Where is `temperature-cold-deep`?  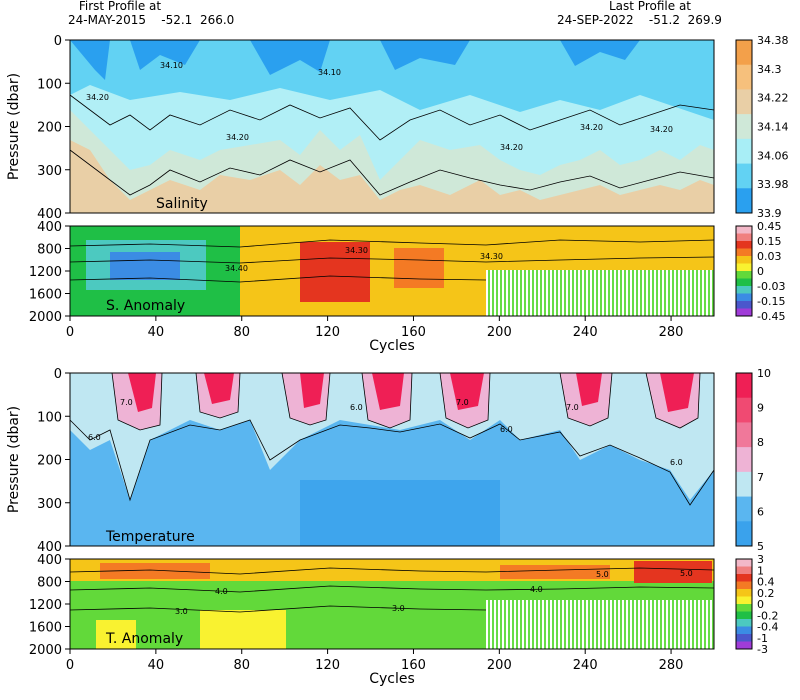
temperature-cold-deep is located at coordinates (400, 513).